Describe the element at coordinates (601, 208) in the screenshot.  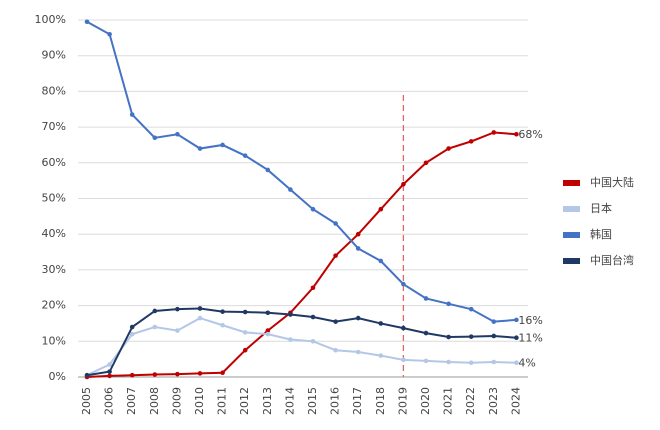
I see `legend-label: 日本` at that location.